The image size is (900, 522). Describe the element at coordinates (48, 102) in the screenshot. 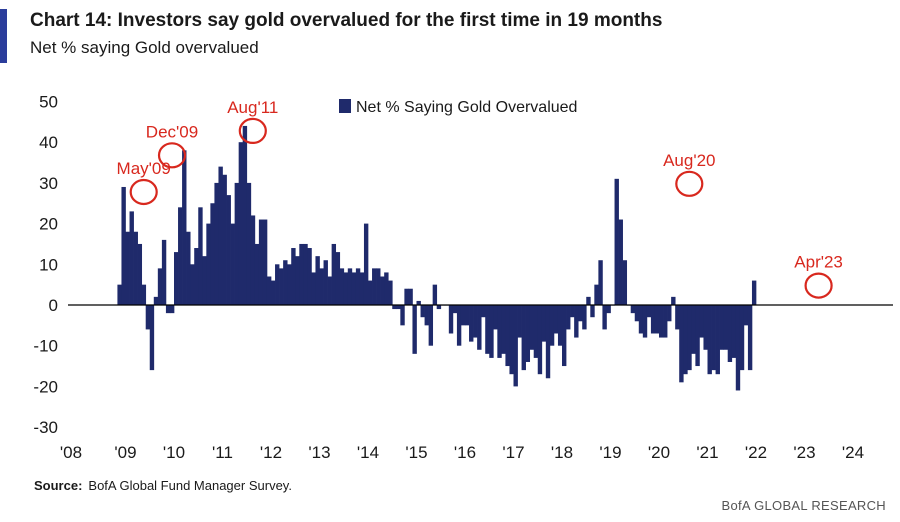

I see `y-tick-label: 50` at that location.